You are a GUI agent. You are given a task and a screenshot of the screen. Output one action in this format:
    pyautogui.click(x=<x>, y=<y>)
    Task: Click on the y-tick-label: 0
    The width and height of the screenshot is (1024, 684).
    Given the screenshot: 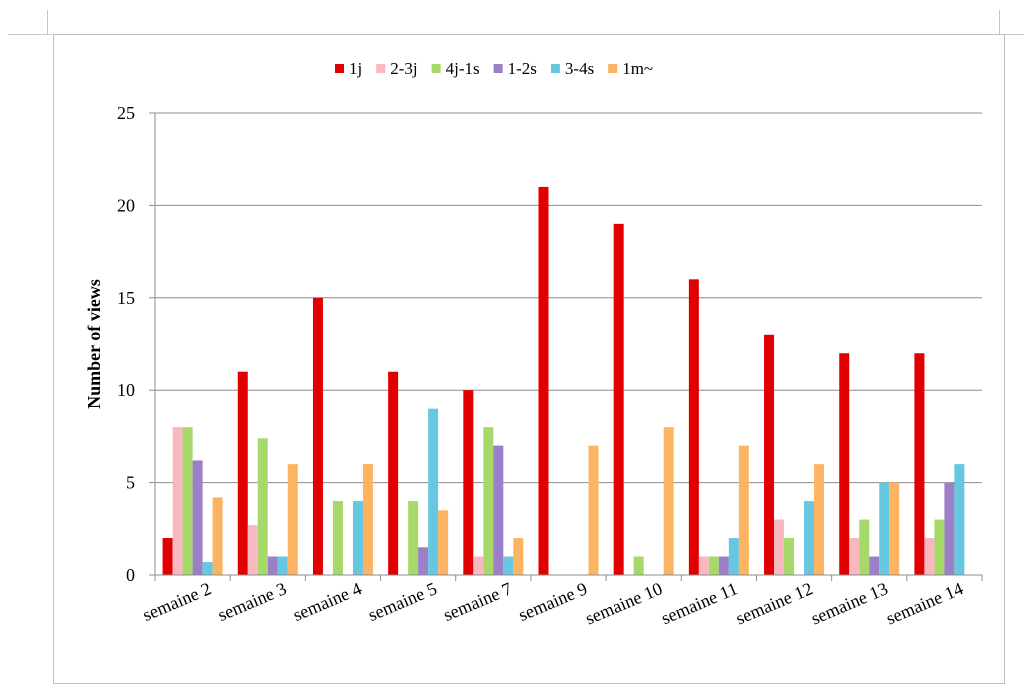 What is the action you would take?
    pyautogui.click(x=130, y=575)
    